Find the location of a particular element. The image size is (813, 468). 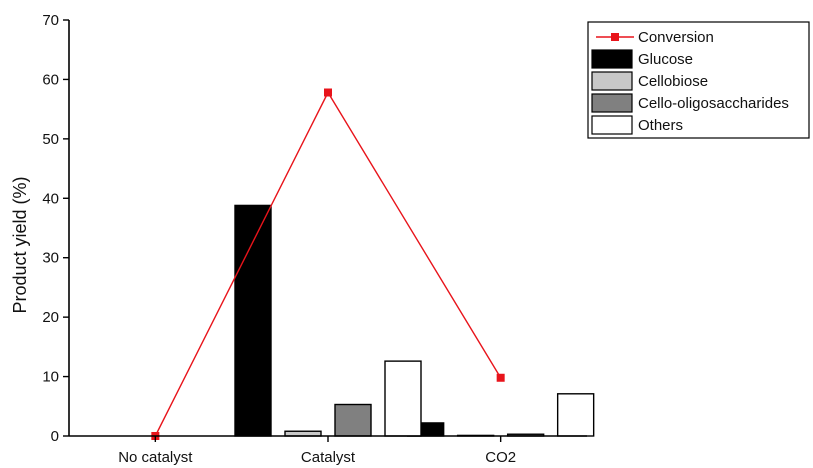

bar-glucose-catalyst is located at coordinates (253, 320).